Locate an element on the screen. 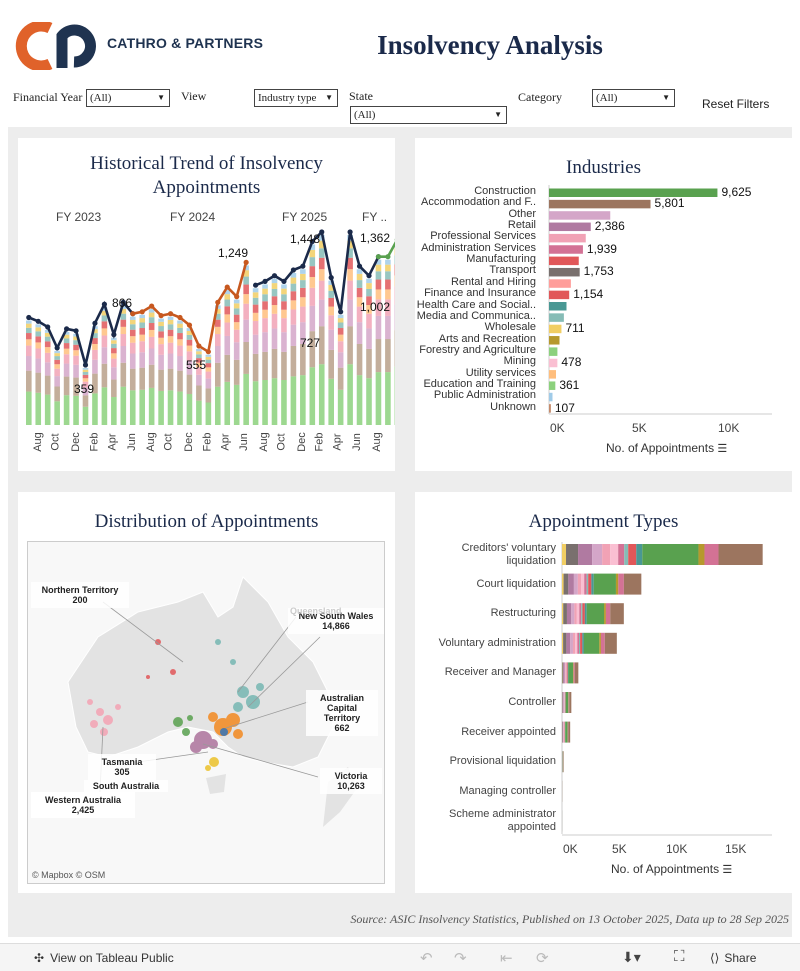 This screenshot has width=800, height=971. share-button: ⟨⟩ Share is located at coordinates (733, 958).